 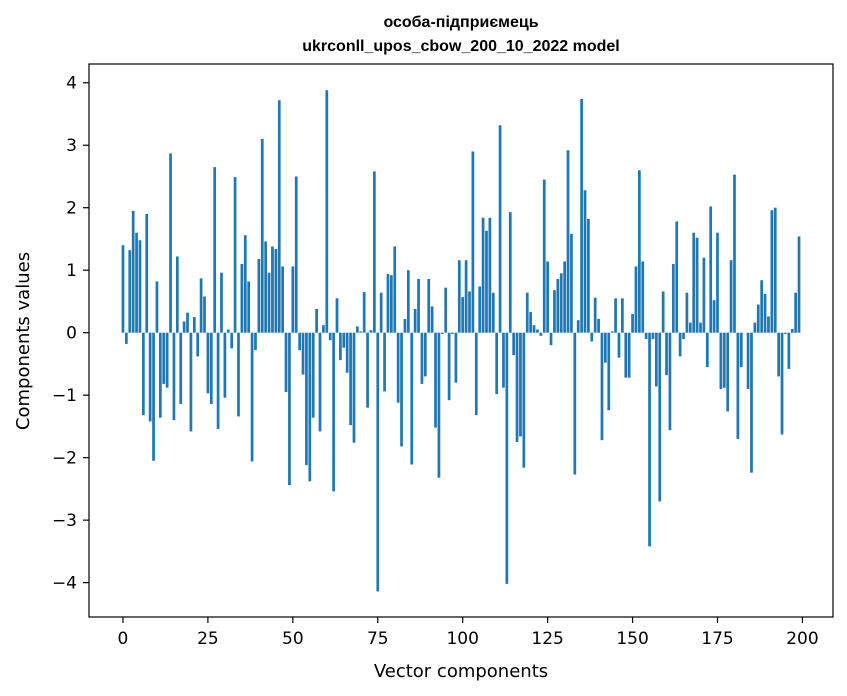 What do you see at coordinates (64, 521) in the screenshot?
I see `y-tick-label: −3` at bounding box center [64, 521].